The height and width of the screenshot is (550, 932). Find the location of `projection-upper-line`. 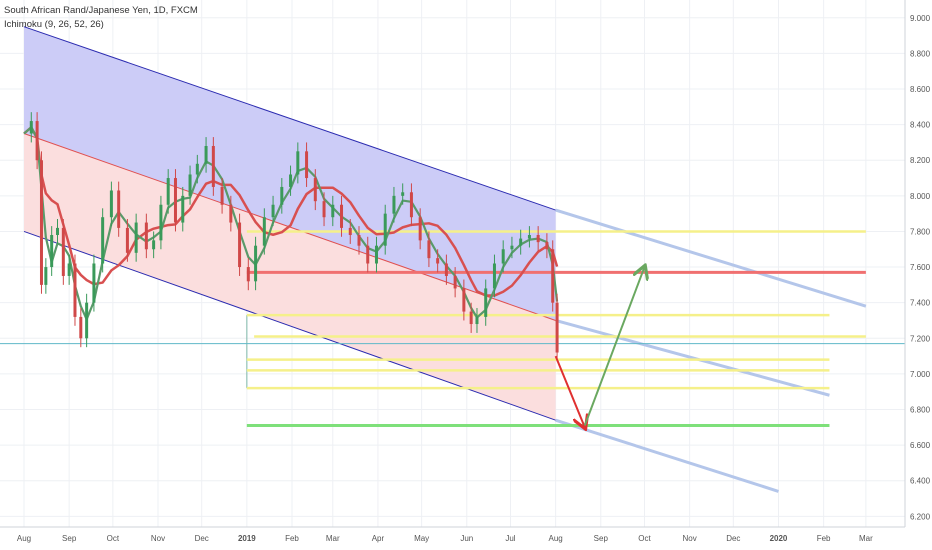

projection-upper-line is located at coordinates (711, 258).